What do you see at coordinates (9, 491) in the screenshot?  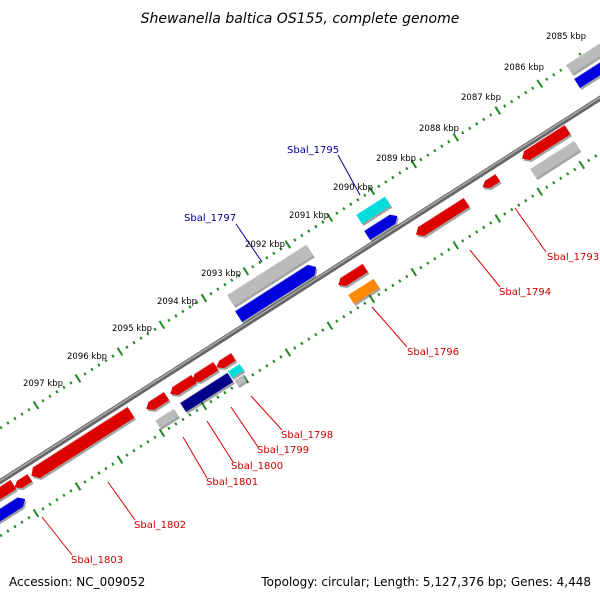 I see `cds-reverse-left` at bounding box center [9, 491].